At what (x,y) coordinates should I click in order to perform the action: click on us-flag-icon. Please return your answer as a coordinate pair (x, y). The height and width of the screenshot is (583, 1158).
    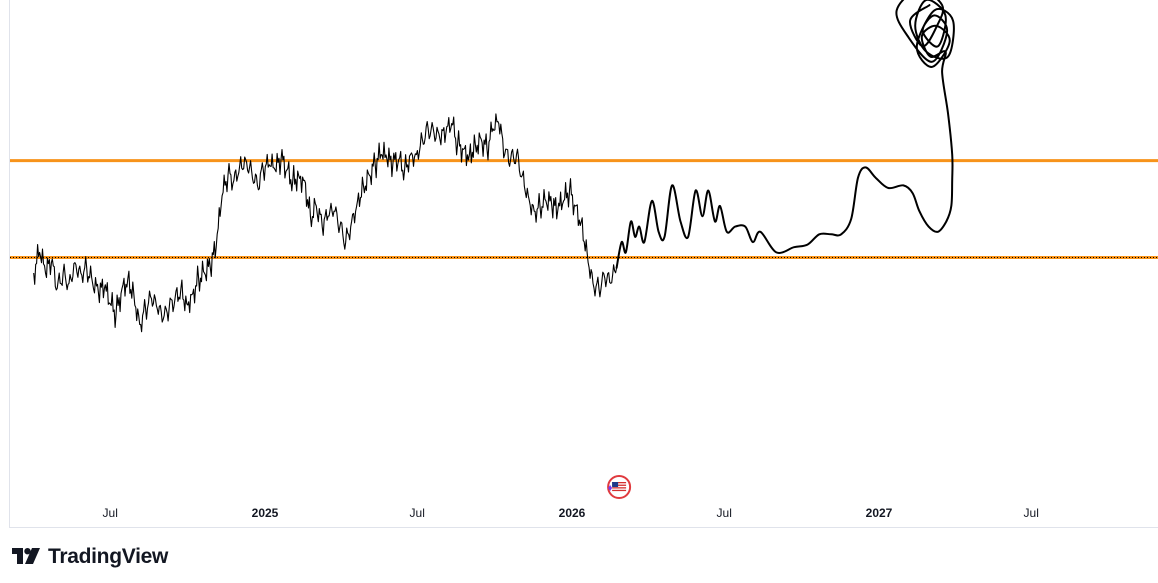
    Looking at the image, I should click on (619, 487).